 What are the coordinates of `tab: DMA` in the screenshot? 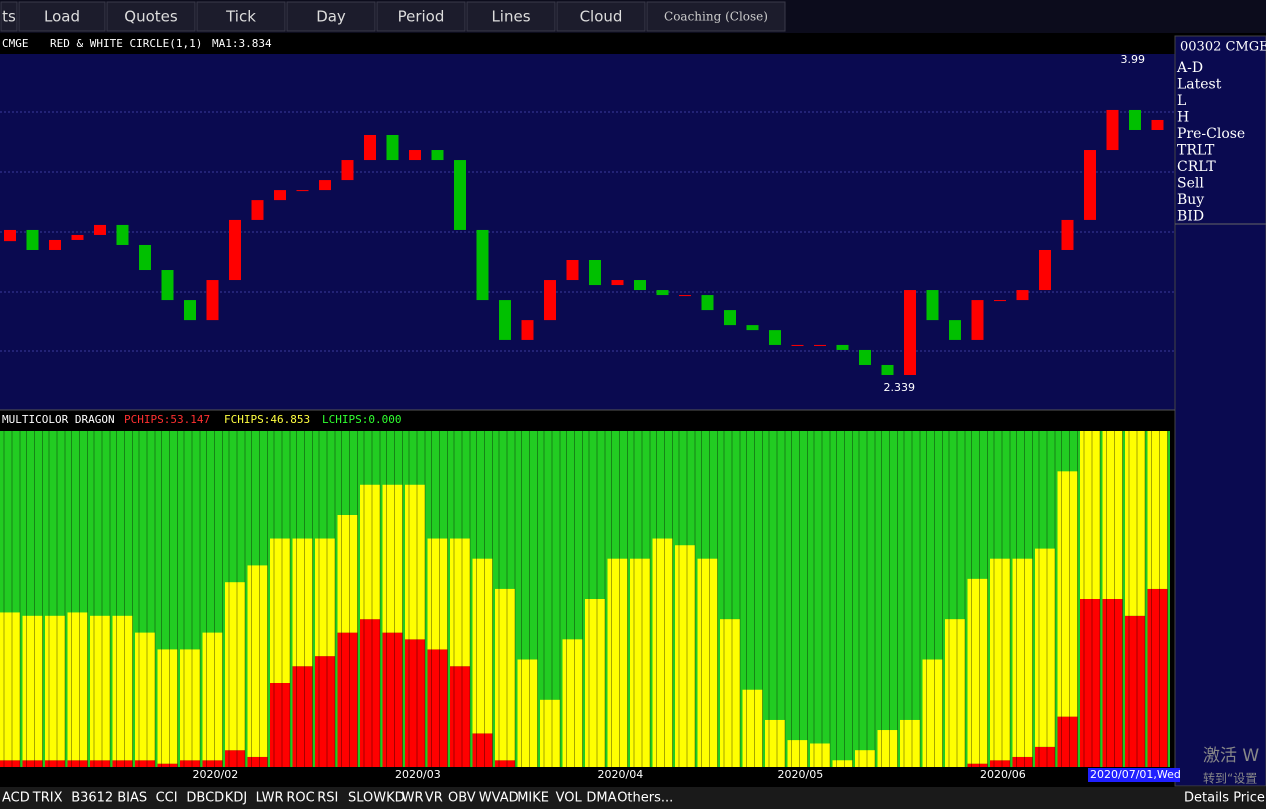 It's located at (601, 798).